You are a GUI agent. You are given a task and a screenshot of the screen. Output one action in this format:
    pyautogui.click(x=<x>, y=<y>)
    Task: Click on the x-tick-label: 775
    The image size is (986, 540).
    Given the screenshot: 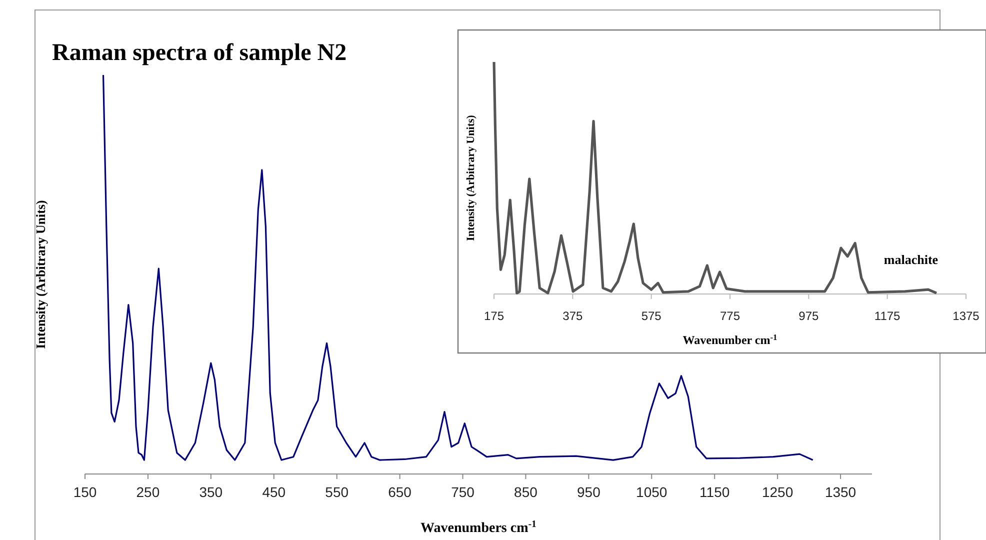 What is the action you would take?
    pyautogui.click(x=730, y=316)
    